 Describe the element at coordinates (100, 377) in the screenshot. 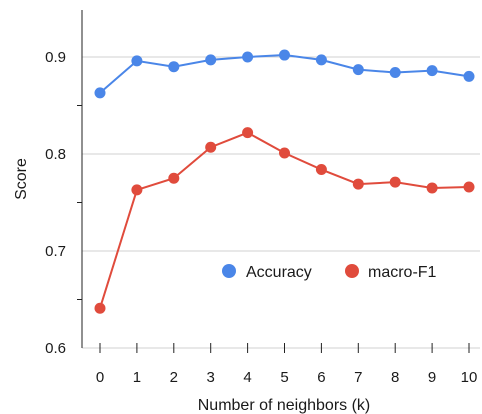

I see `x-tick-label-0: 0` at that location.